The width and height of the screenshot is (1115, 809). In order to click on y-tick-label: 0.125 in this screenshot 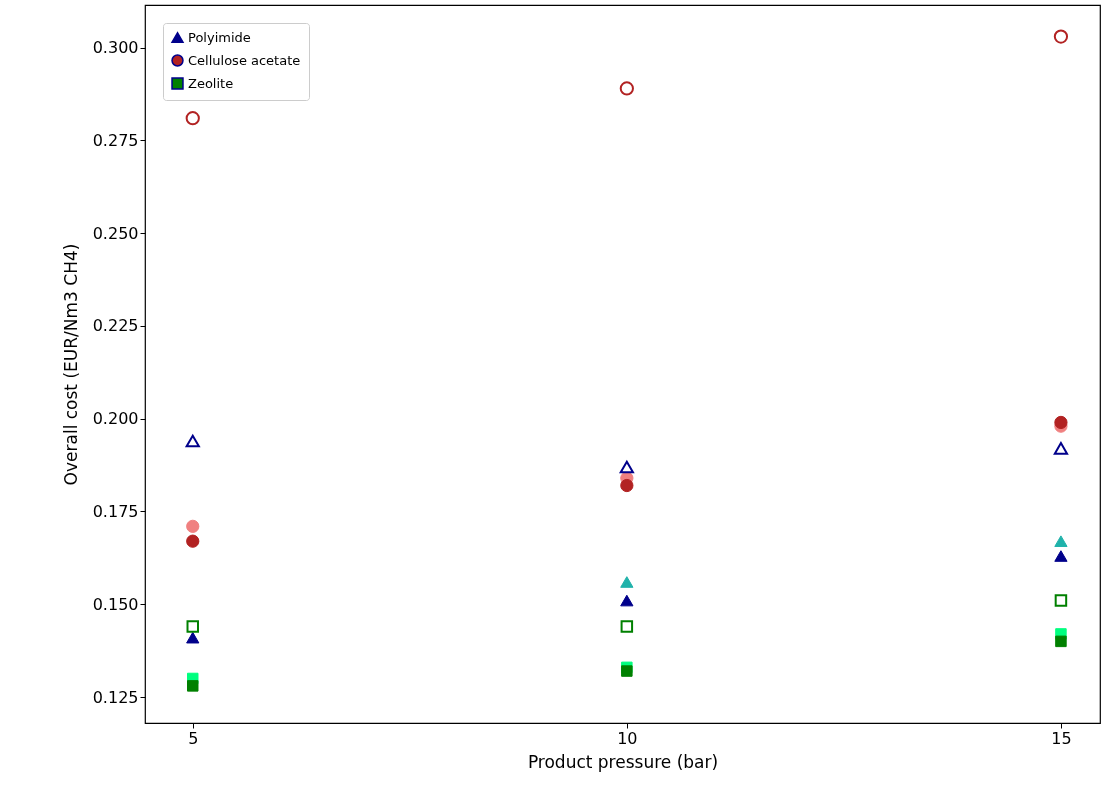, I will do `click(115, 697)`.